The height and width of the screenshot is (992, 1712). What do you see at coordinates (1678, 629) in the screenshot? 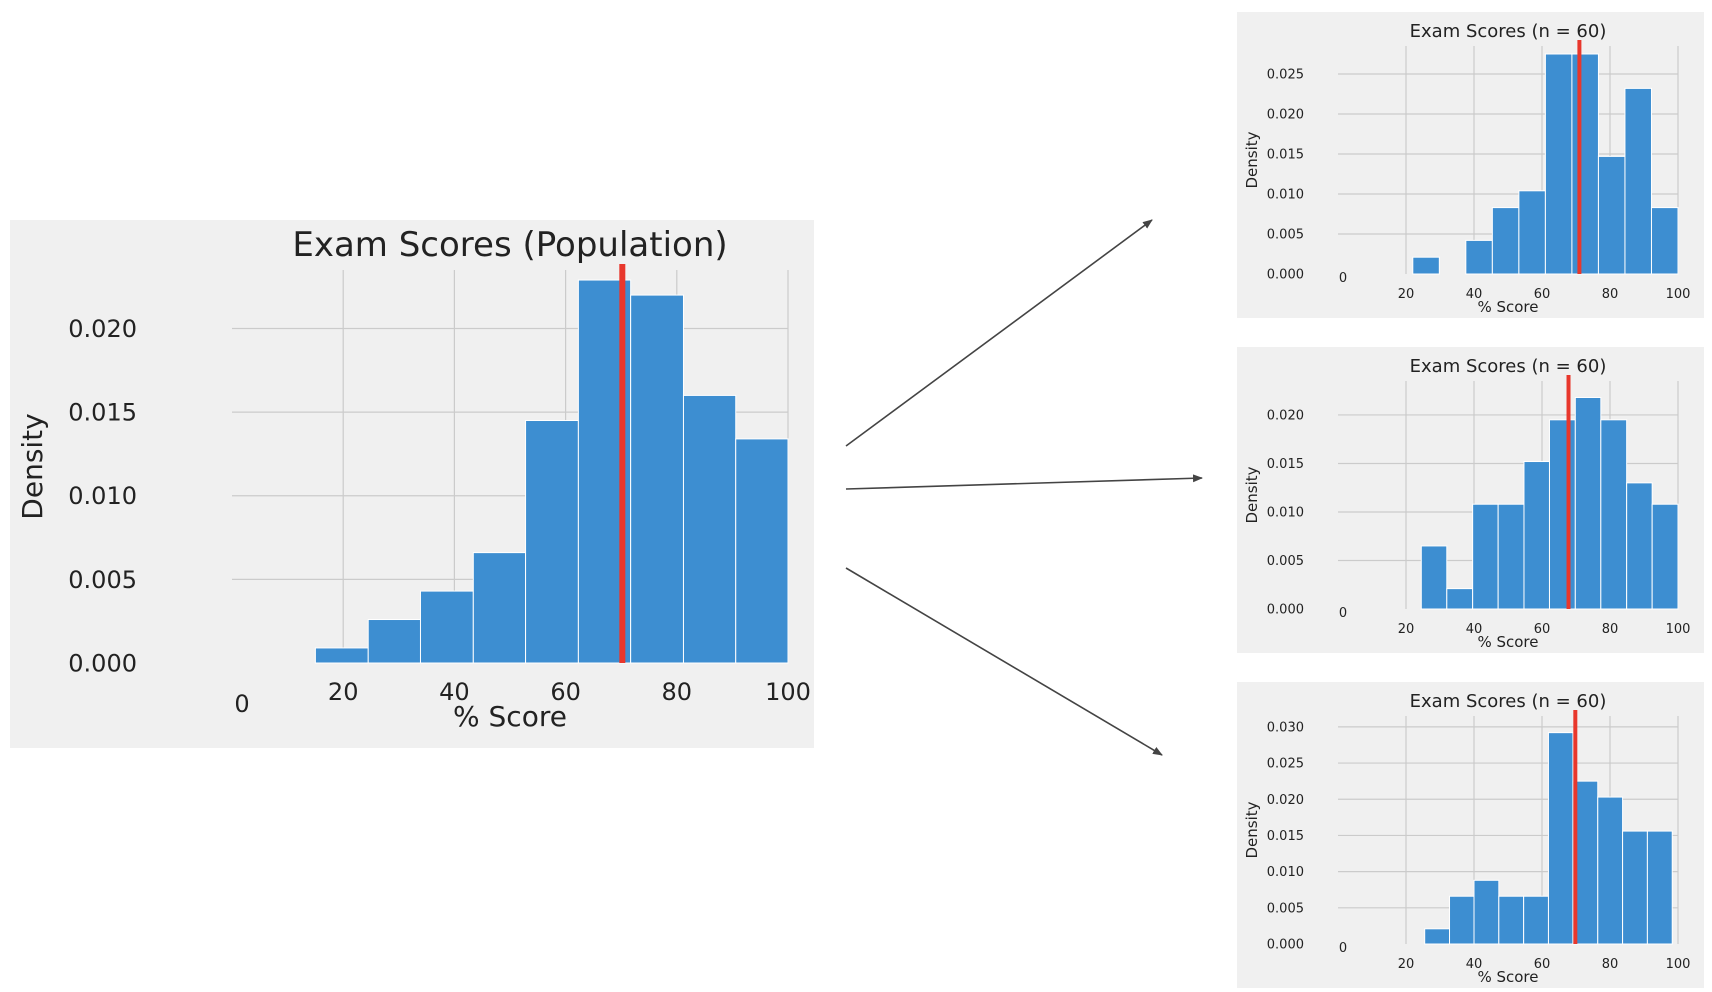
I see `chart-2-xtick-label: 100` at bounding box center [1678, 629].